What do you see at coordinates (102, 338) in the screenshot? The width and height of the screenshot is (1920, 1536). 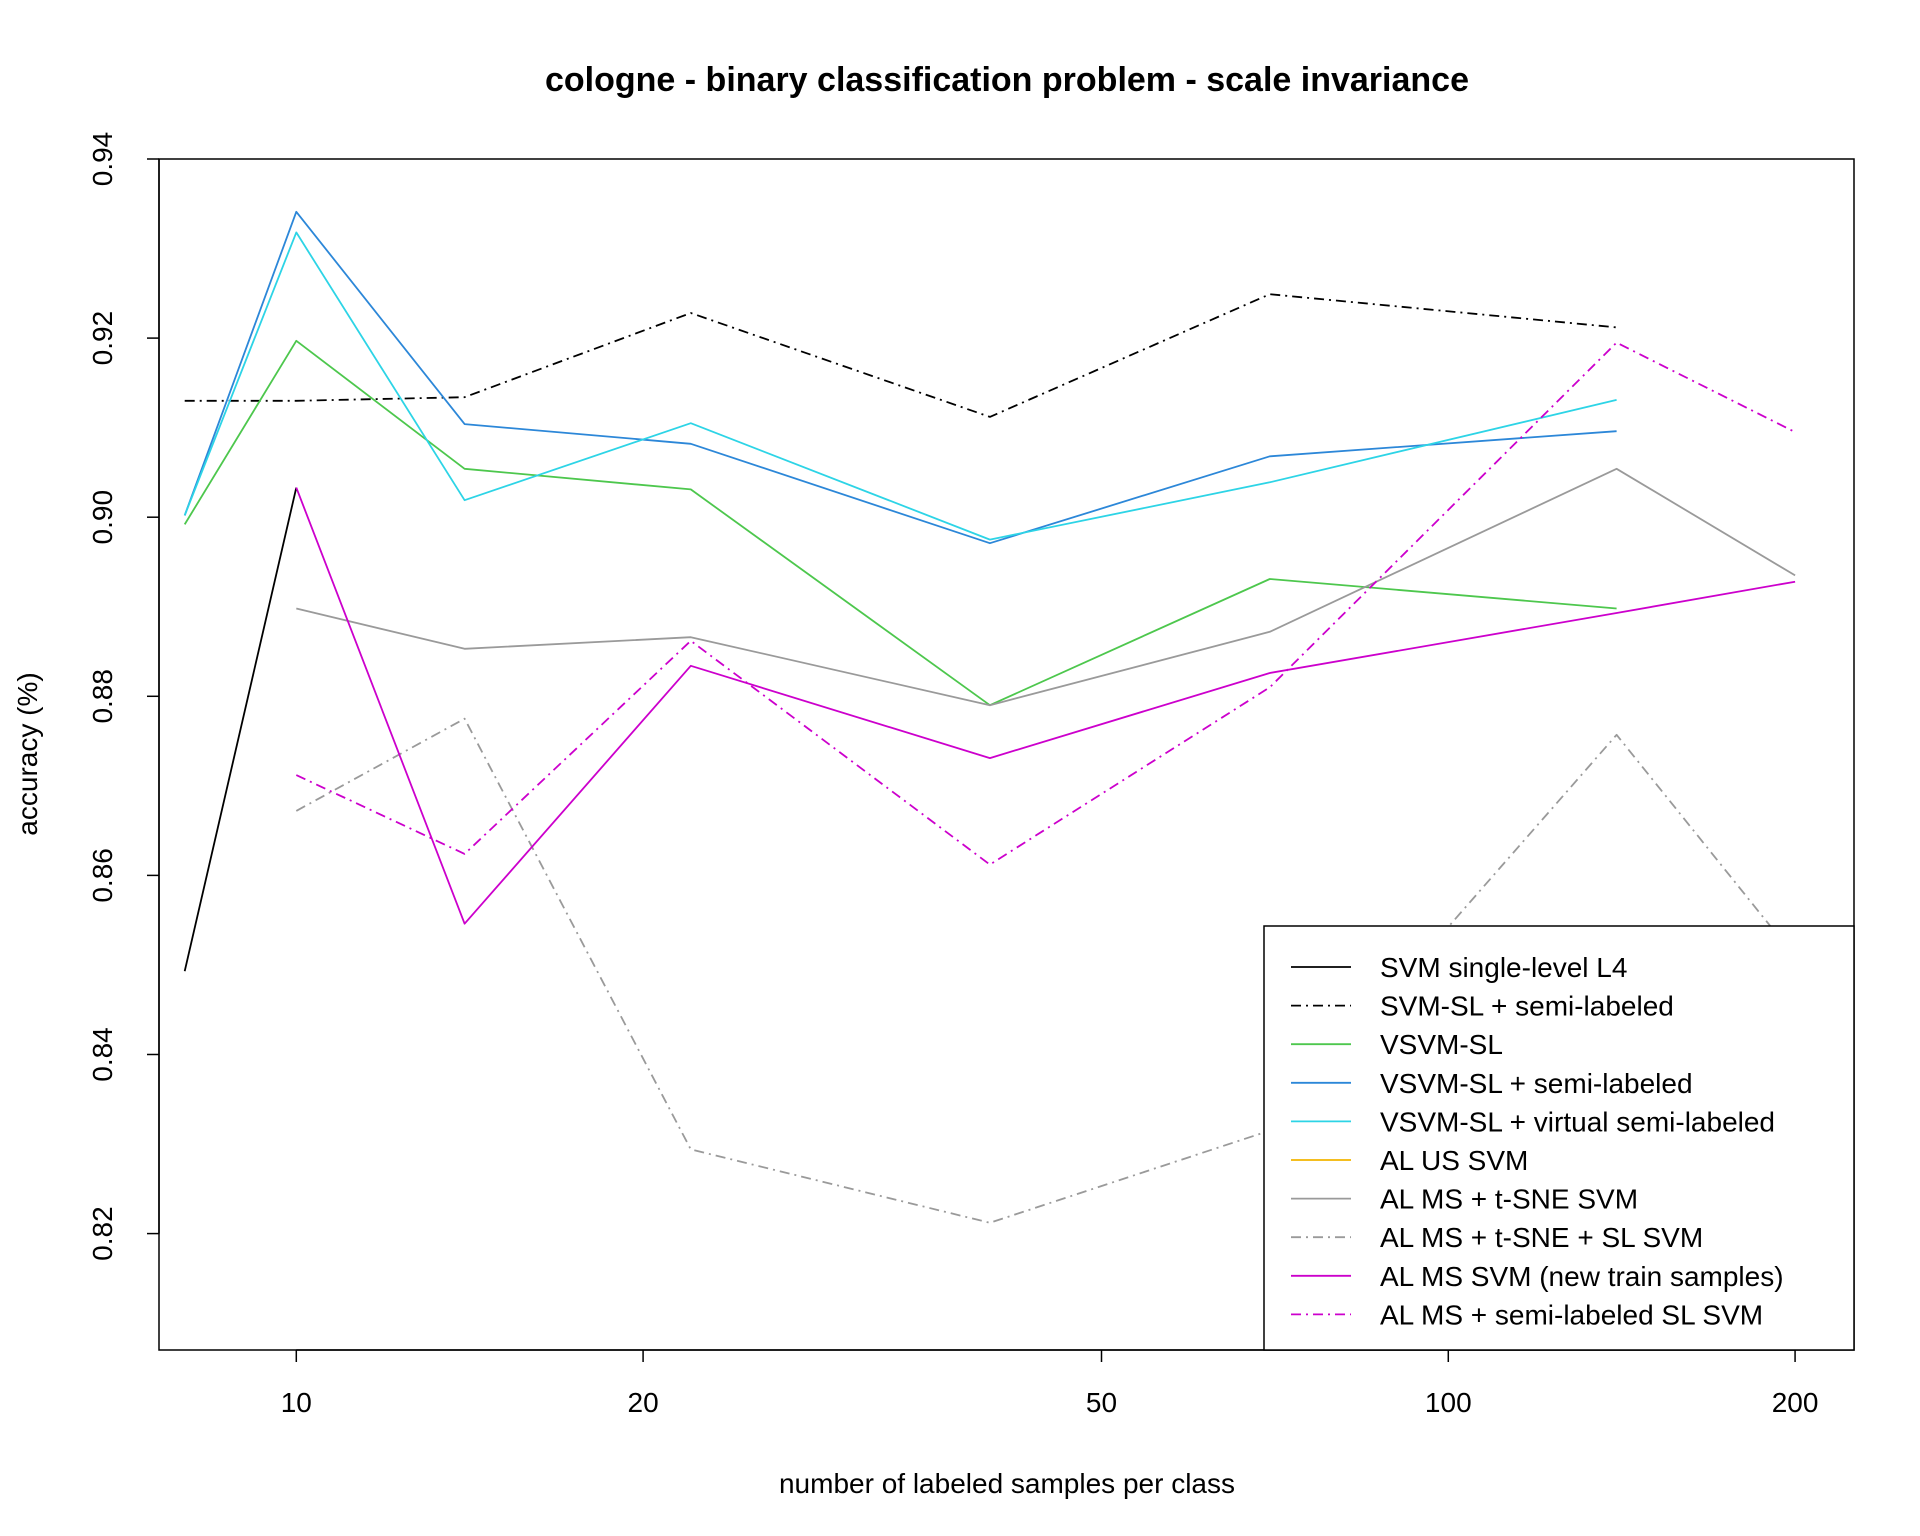 I see `y-tick-label: 0.92` at bounding box center [102, 338].